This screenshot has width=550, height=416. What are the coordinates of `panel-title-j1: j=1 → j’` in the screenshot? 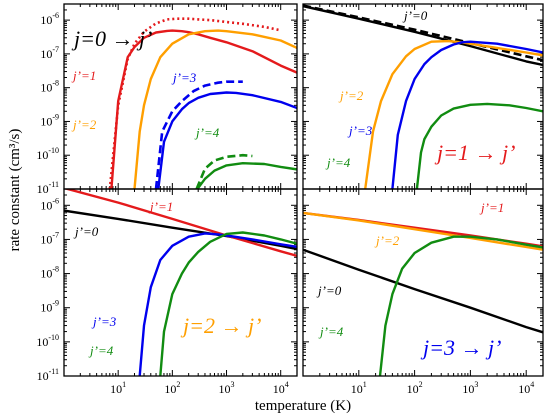 It's located at (474, 152).